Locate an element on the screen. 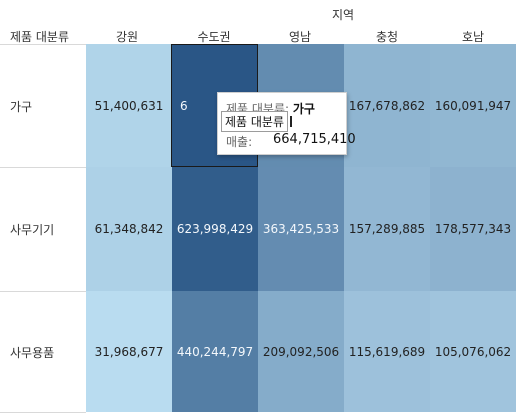 The width and height of the screenshot is (522, 418). tooltip-val-category: 가구 is located at coordinates (303, 109).